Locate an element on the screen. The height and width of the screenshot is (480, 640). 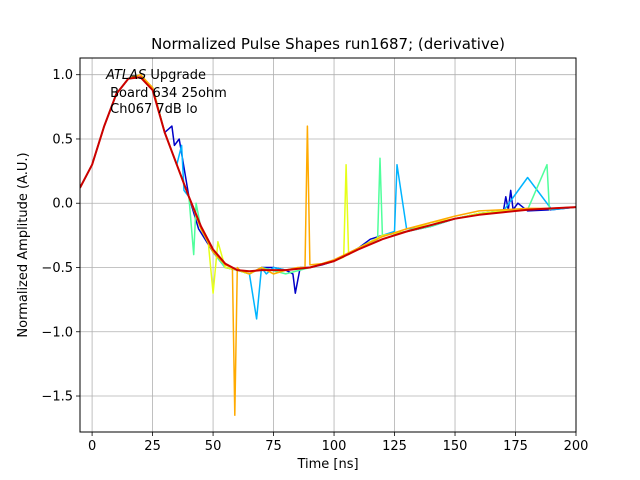
x-tick-label: 125 is located at coordinates (394, 446).